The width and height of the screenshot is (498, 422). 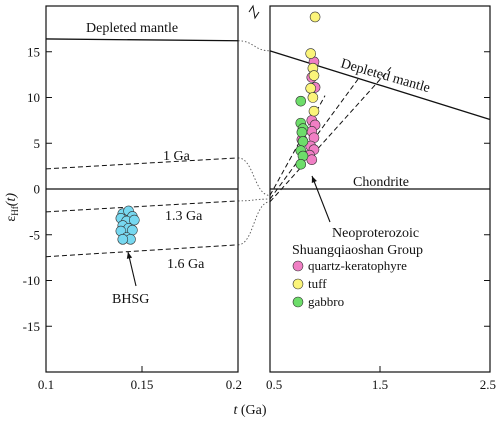 What do you see at coordinates (31, 280) in the screenshot?
I see `y-tick-label: -10` at bounding box center [31, 280].